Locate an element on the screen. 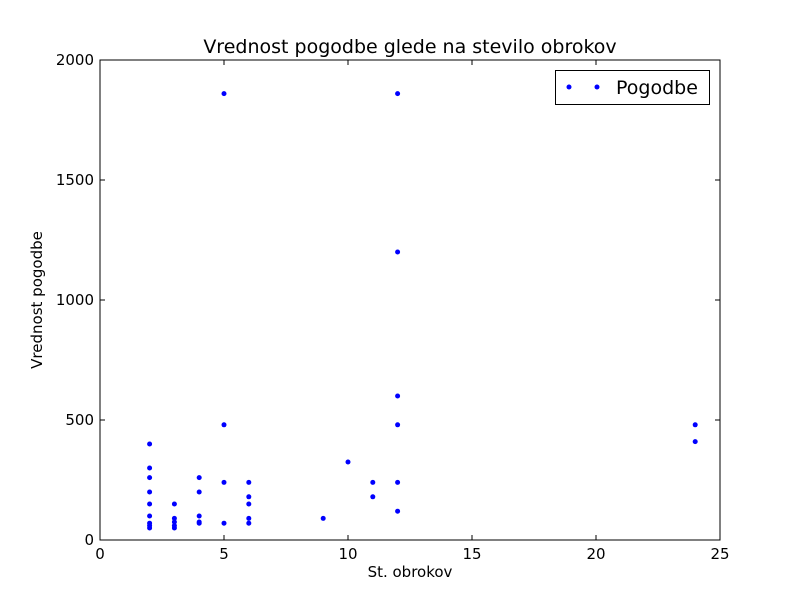  x-tick-label: 10 is located at coordinates (347, 554).